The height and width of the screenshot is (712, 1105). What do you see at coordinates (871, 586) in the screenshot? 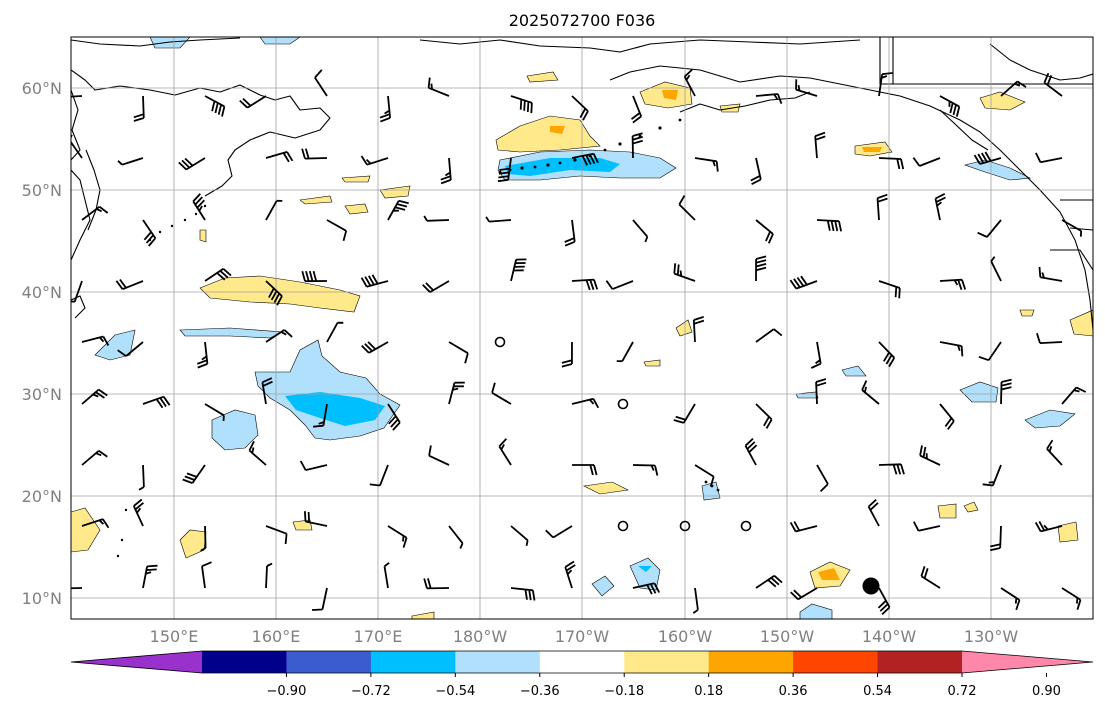
I see `storm-marker-icon` at bounding box center [871, 586].